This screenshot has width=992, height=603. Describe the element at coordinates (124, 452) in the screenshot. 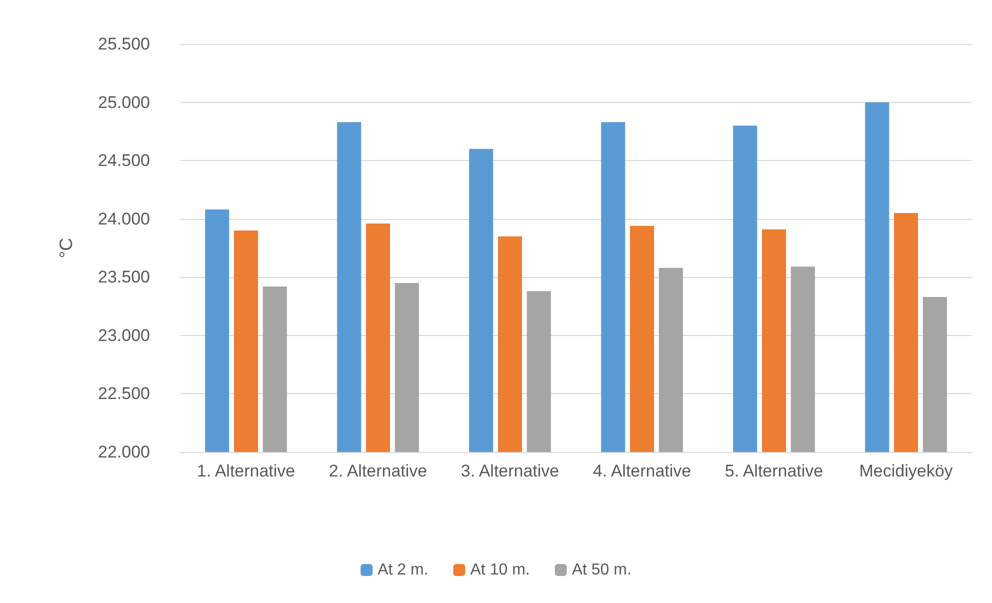

I see `y-tick-label: 22.000` at that location.